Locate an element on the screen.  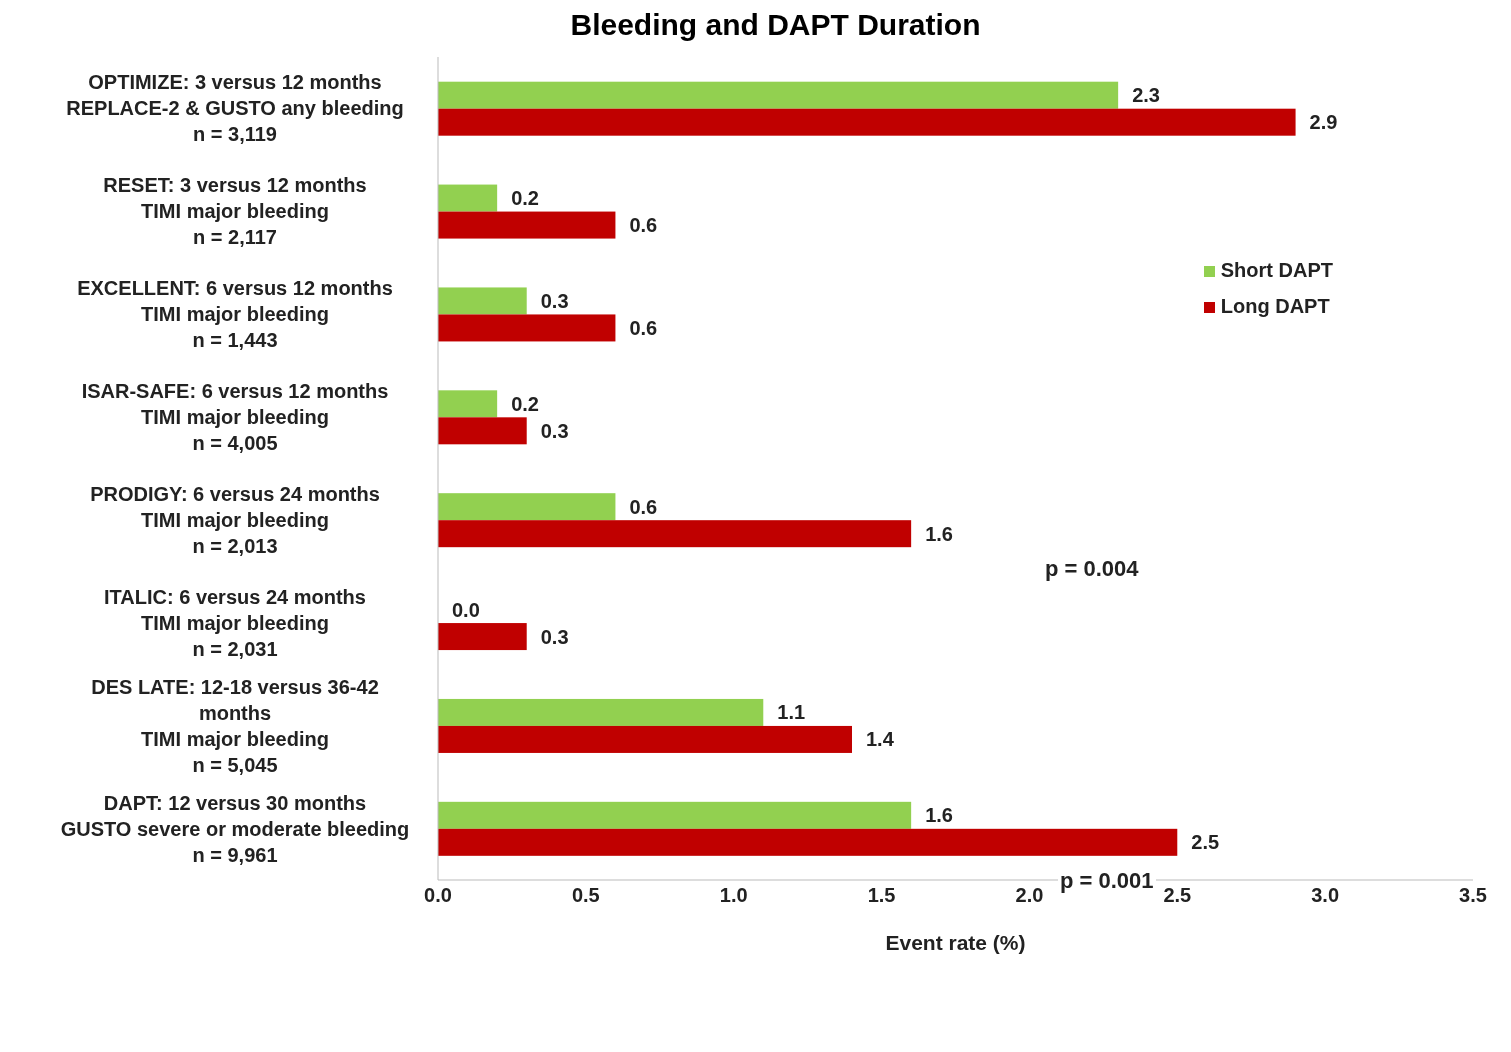
x-tick-label: 0.0 is located at coordinates (438, 895).